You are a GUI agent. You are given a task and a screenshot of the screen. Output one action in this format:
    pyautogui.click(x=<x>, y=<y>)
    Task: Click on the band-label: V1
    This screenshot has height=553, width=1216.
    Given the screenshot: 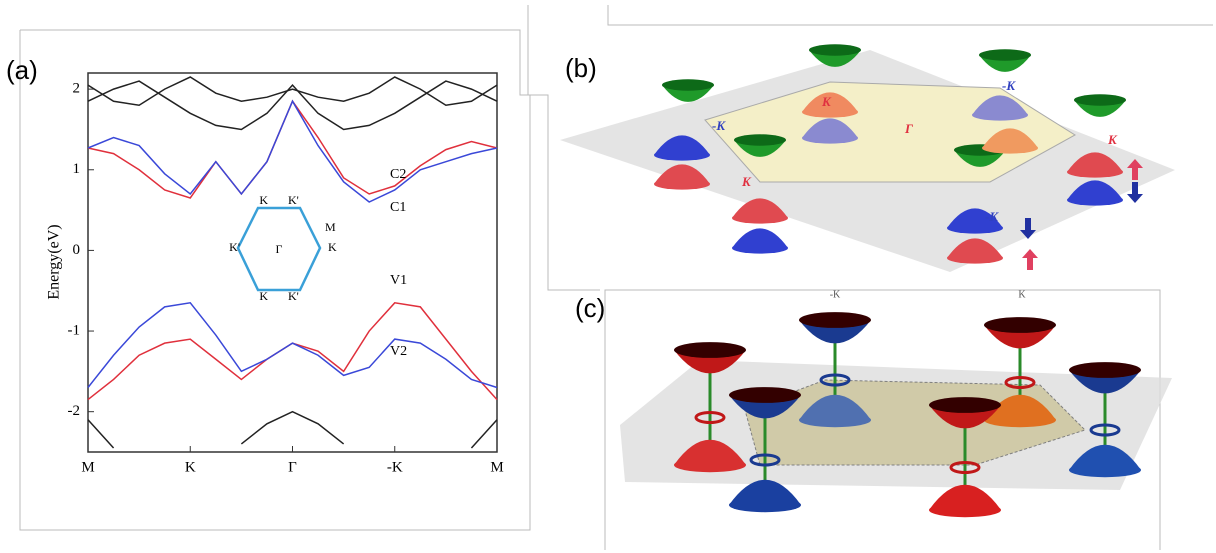 What is the action you would take?
    pyautogui.click(x=398, y=280)
    